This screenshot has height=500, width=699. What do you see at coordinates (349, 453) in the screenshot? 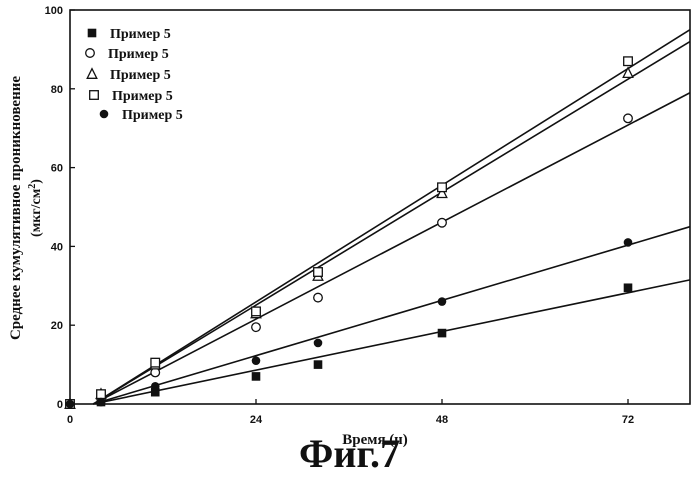
I see `figure-caption: Фиг.7` at bounding box center [349, 453].